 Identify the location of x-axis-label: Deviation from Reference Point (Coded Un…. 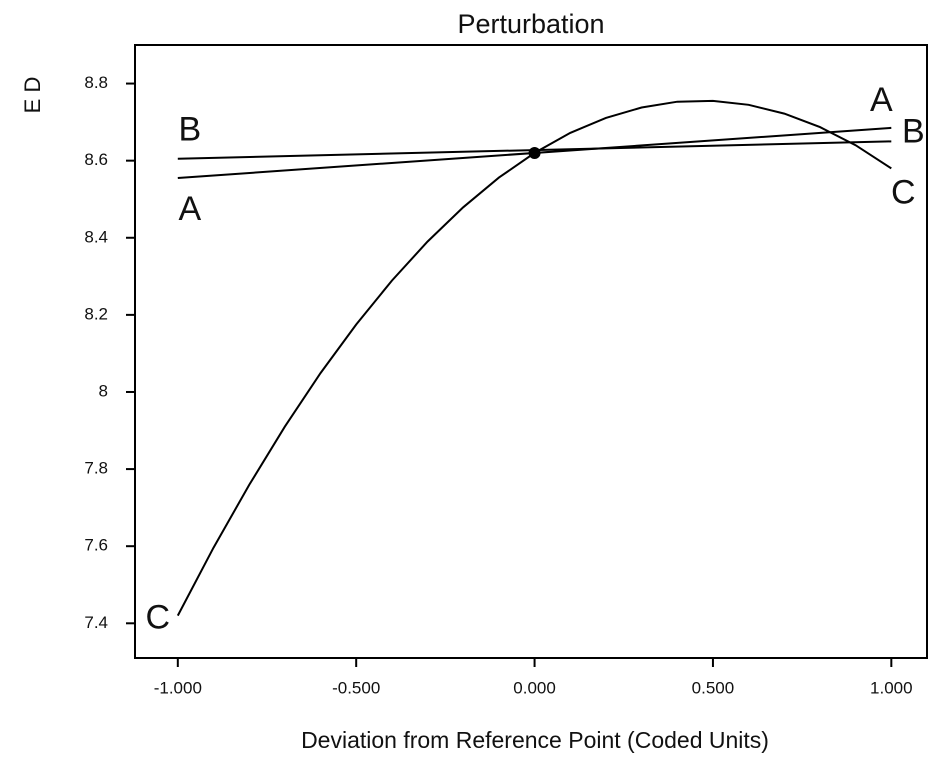
(535, 740).